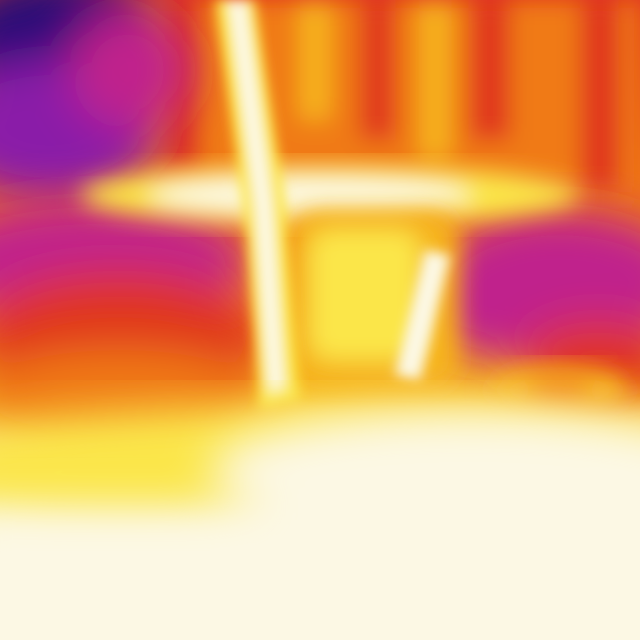  Describe the element at coordinates (525, 305) in the screenshot. I see `right-cool-region` at that location.